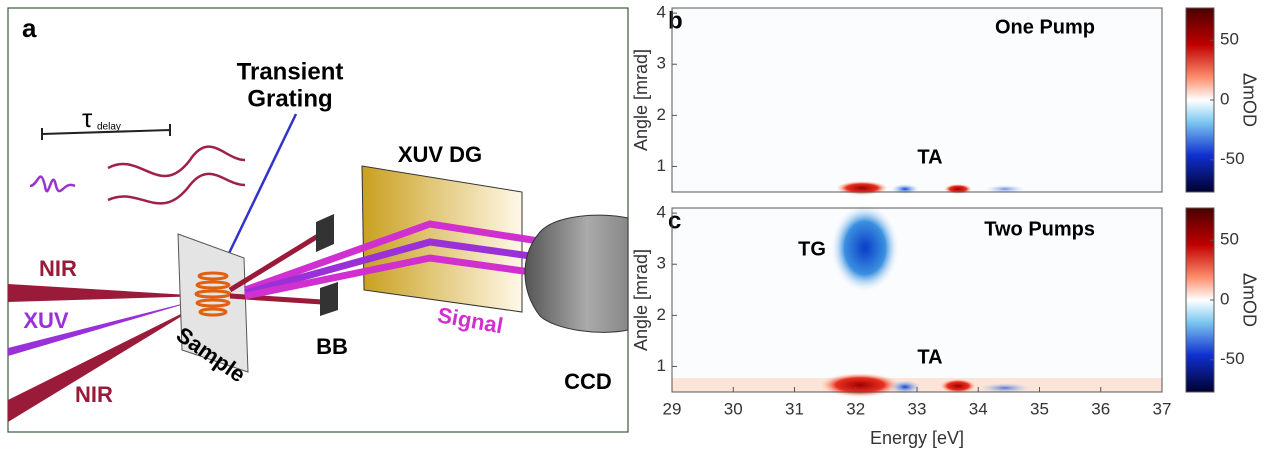 Image resolution: width=1278 pixels, height=457 pixels. Describe the element at coordinates (290, 71) in the screenshot. I see `label: Transient` at that location.